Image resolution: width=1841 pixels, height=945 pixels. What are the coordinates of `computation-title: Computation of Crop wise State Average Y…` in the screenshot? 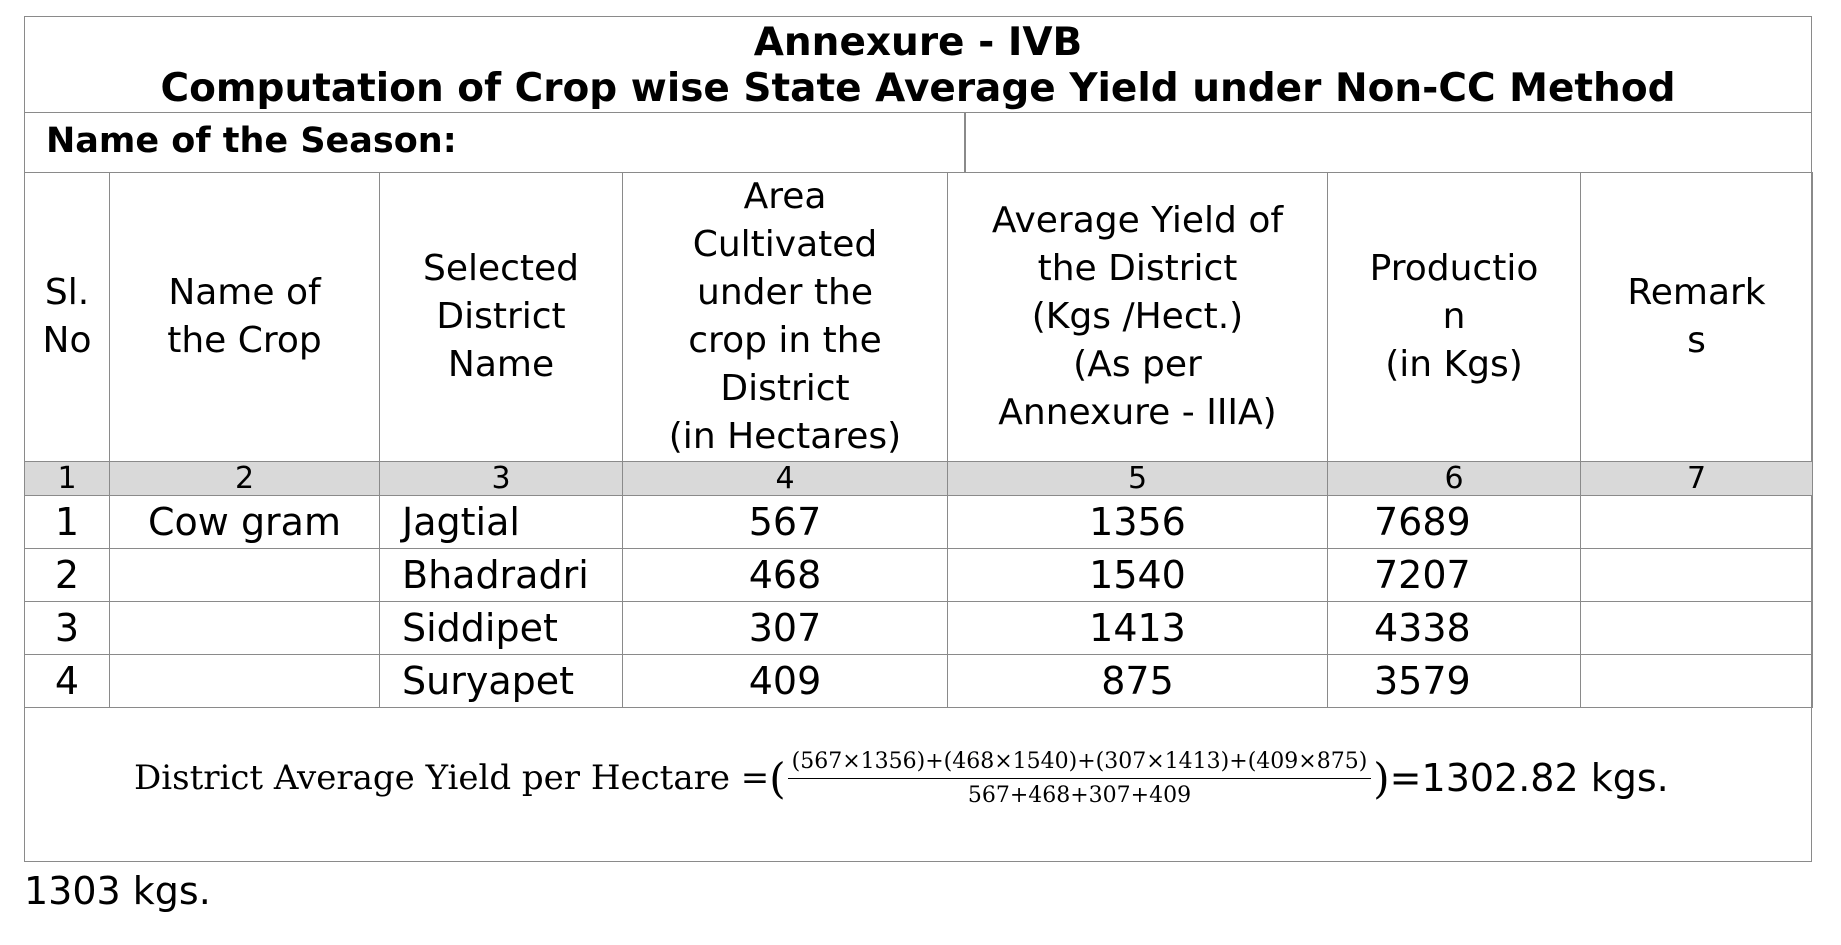 It's located at (918, 88).